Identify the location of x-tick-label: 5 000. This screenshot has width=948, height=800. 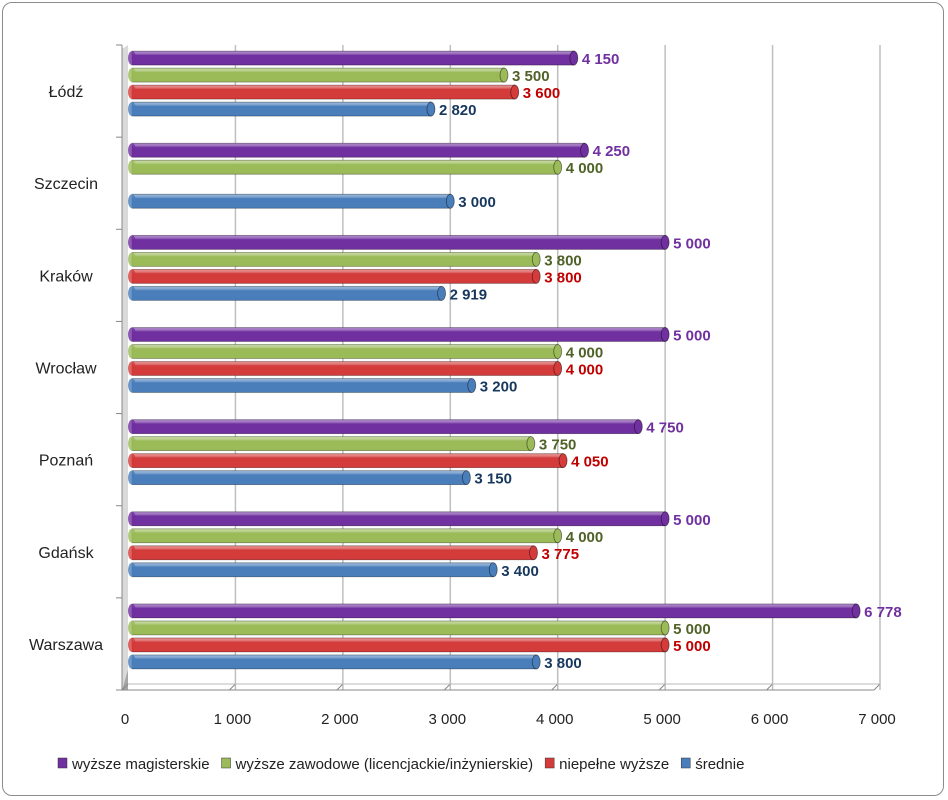
(662, 719).